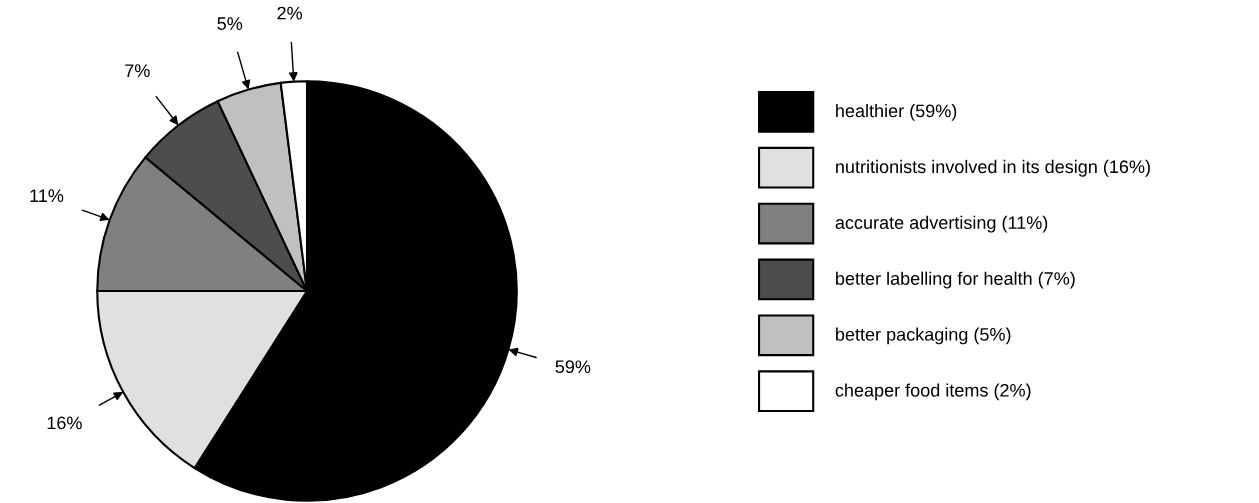 The height and width of the screenshot is (503, 1259). I want to click on legend-label: nutritionists involved in its design (16%), so click(993, 168).